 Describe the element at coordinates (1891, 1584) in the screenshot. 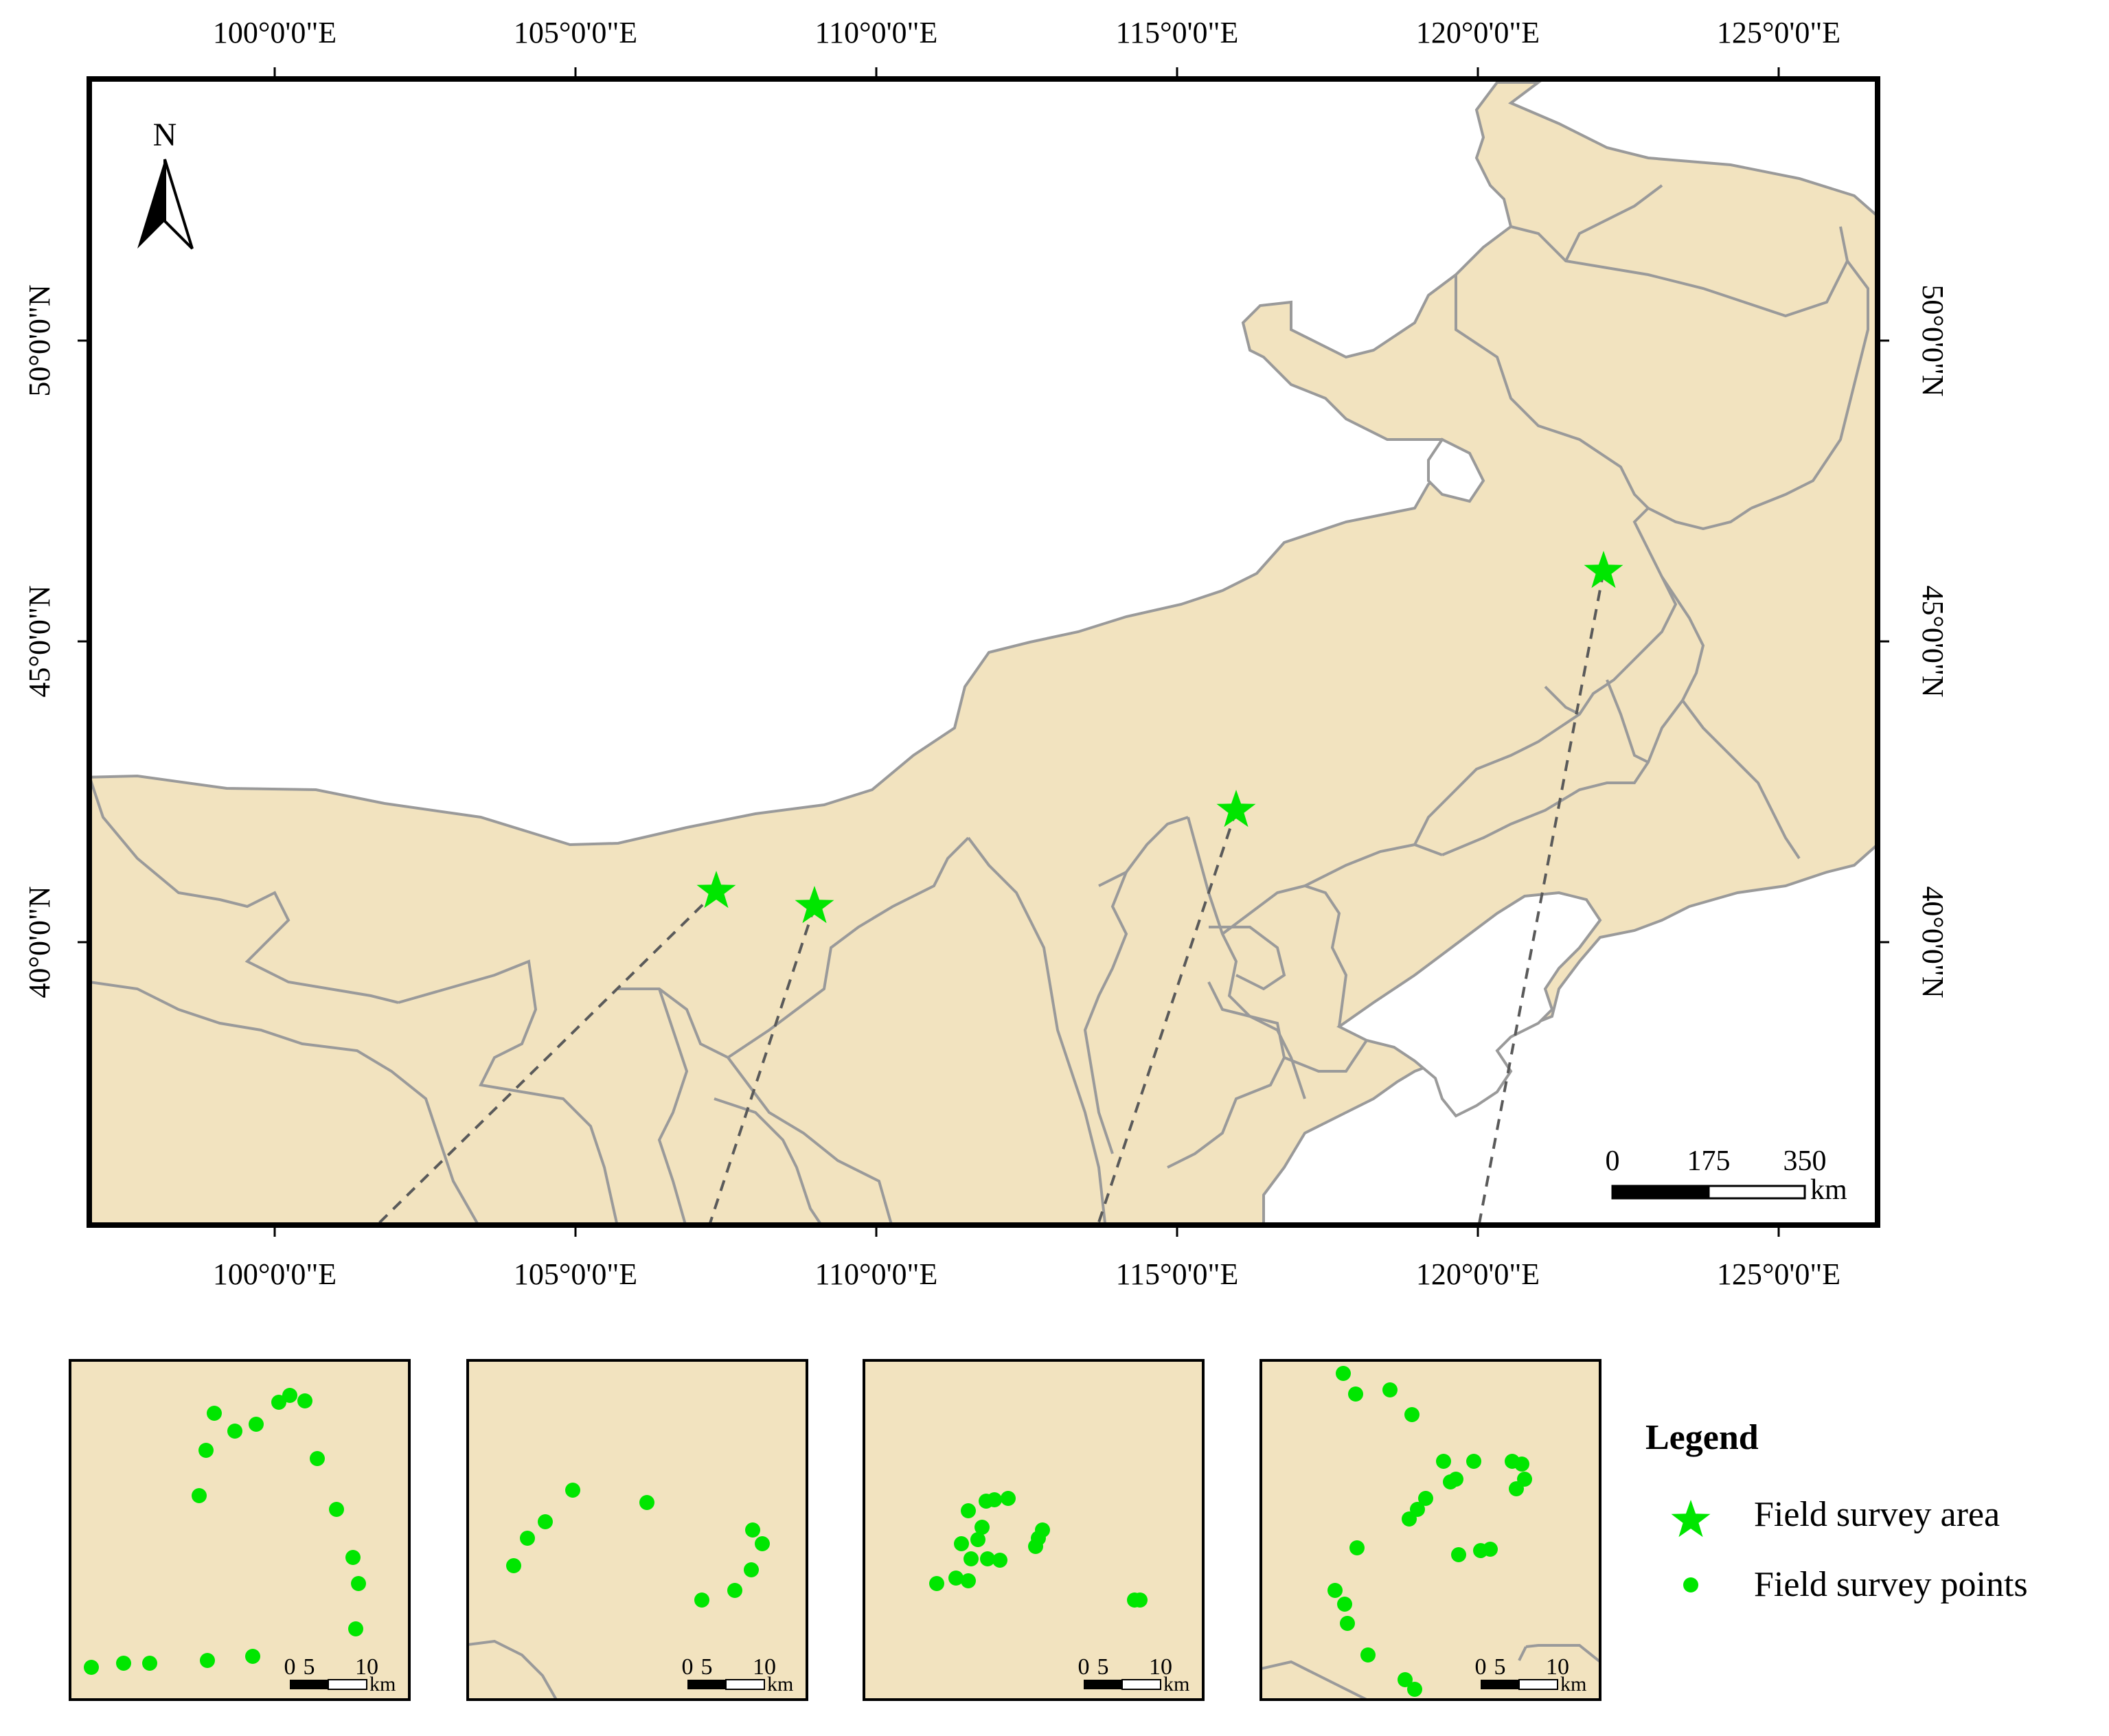

I see `legend-item-label: Field survey points` at that location.